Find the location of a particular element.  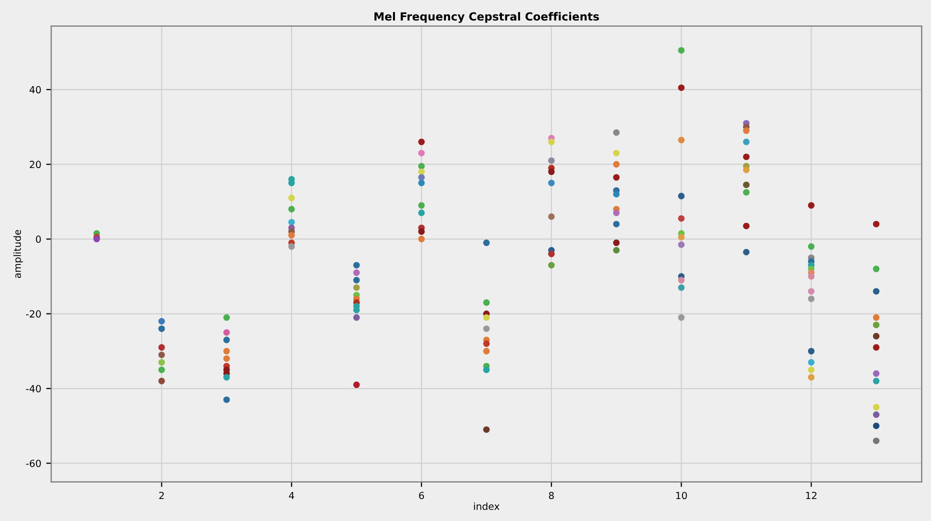

x-tick-label: 10 is located at coordinates (681, 496).